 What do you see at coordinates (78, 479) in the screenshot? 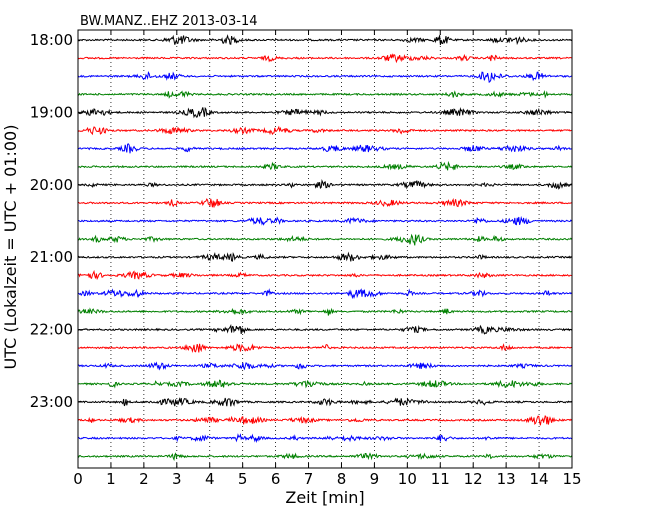
I see `x-tick-label: 0` at bounding box center [78, 479].